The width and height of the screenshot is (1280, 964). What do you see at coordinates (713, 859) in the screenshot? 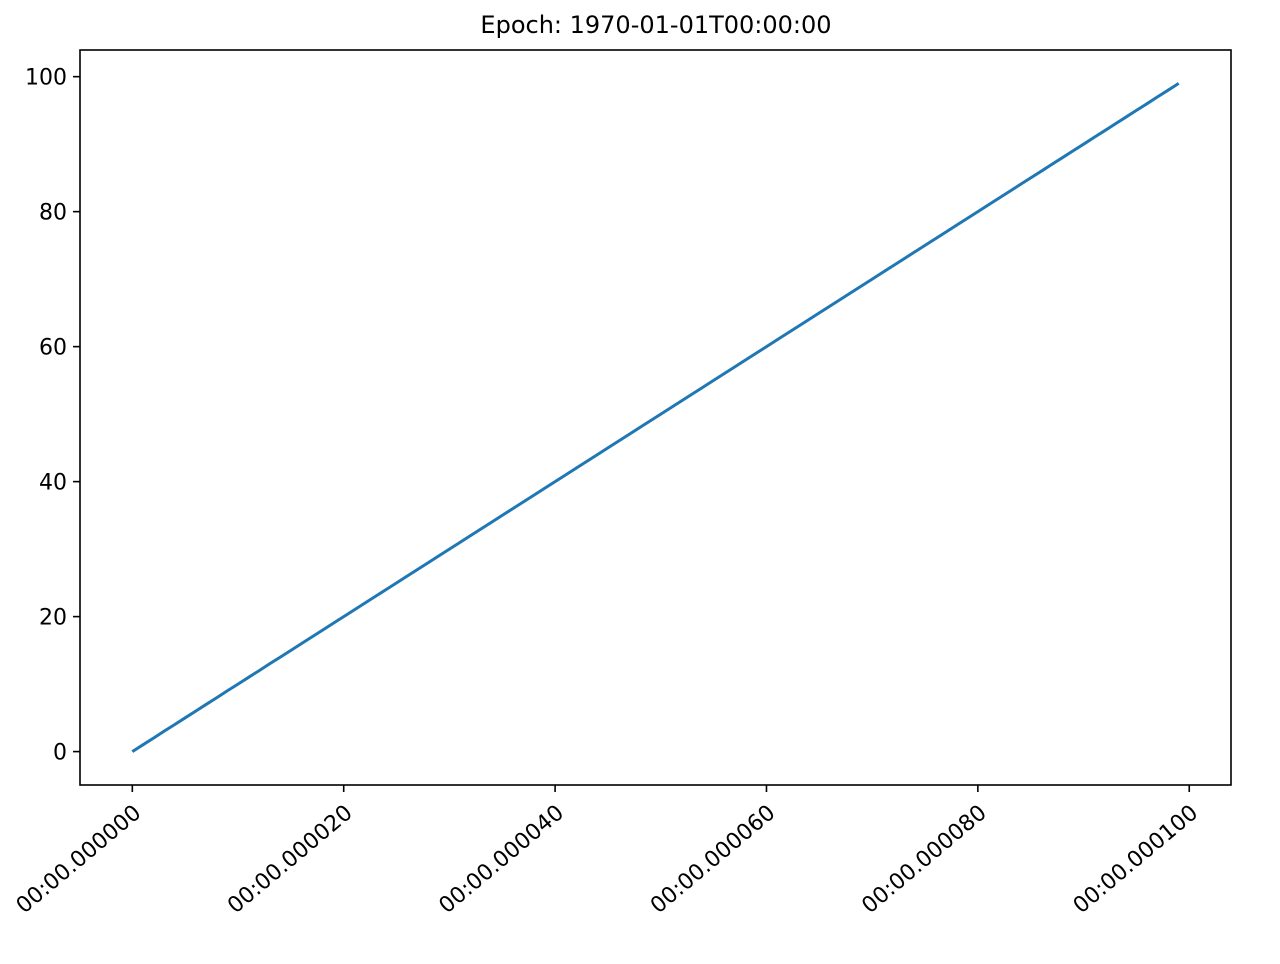
I see `x-tick-label: 00:00.000060` at bounding box center [713, 859].